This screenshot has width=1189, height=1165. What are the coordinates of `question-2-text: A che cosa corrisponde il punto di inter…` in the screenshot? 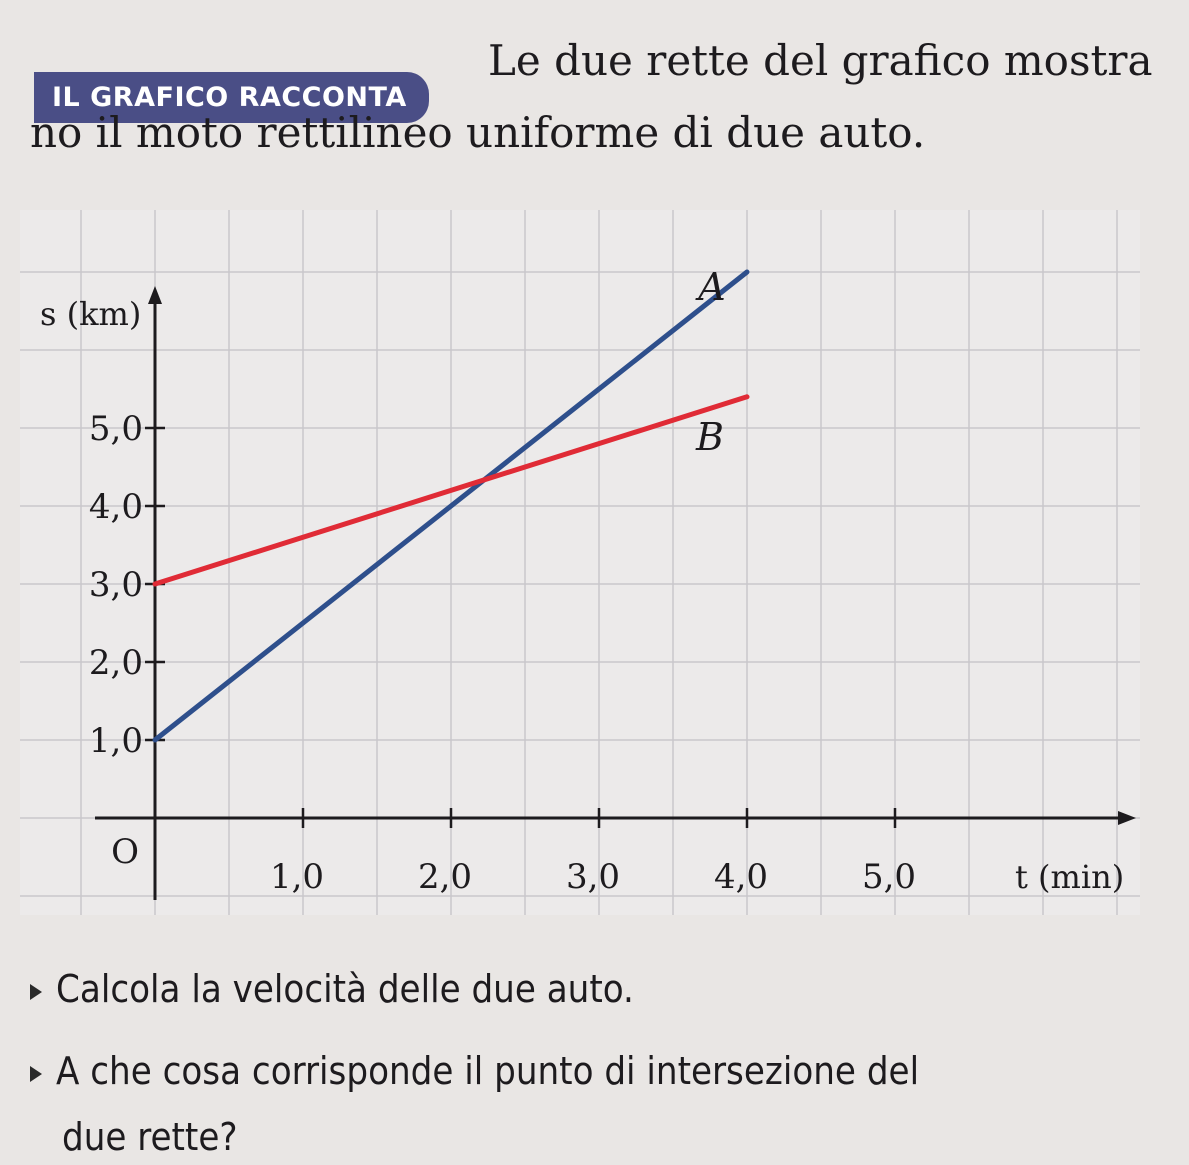 It's located at (488, 1071).